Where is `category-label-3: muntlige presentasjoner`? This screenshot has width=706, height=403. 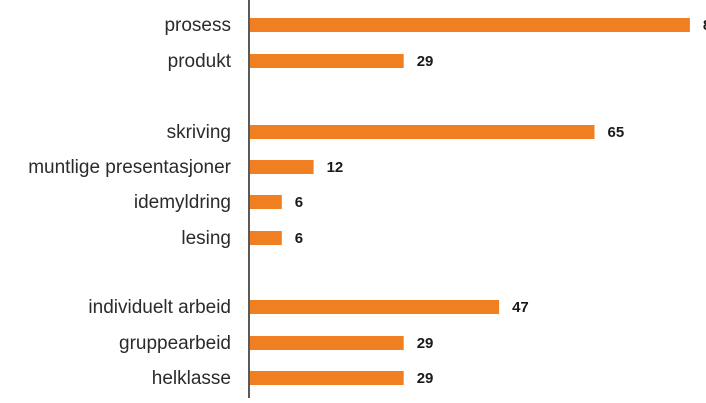 category-label-3: muntlige presentasjoner is located at coordinates (129, 167).